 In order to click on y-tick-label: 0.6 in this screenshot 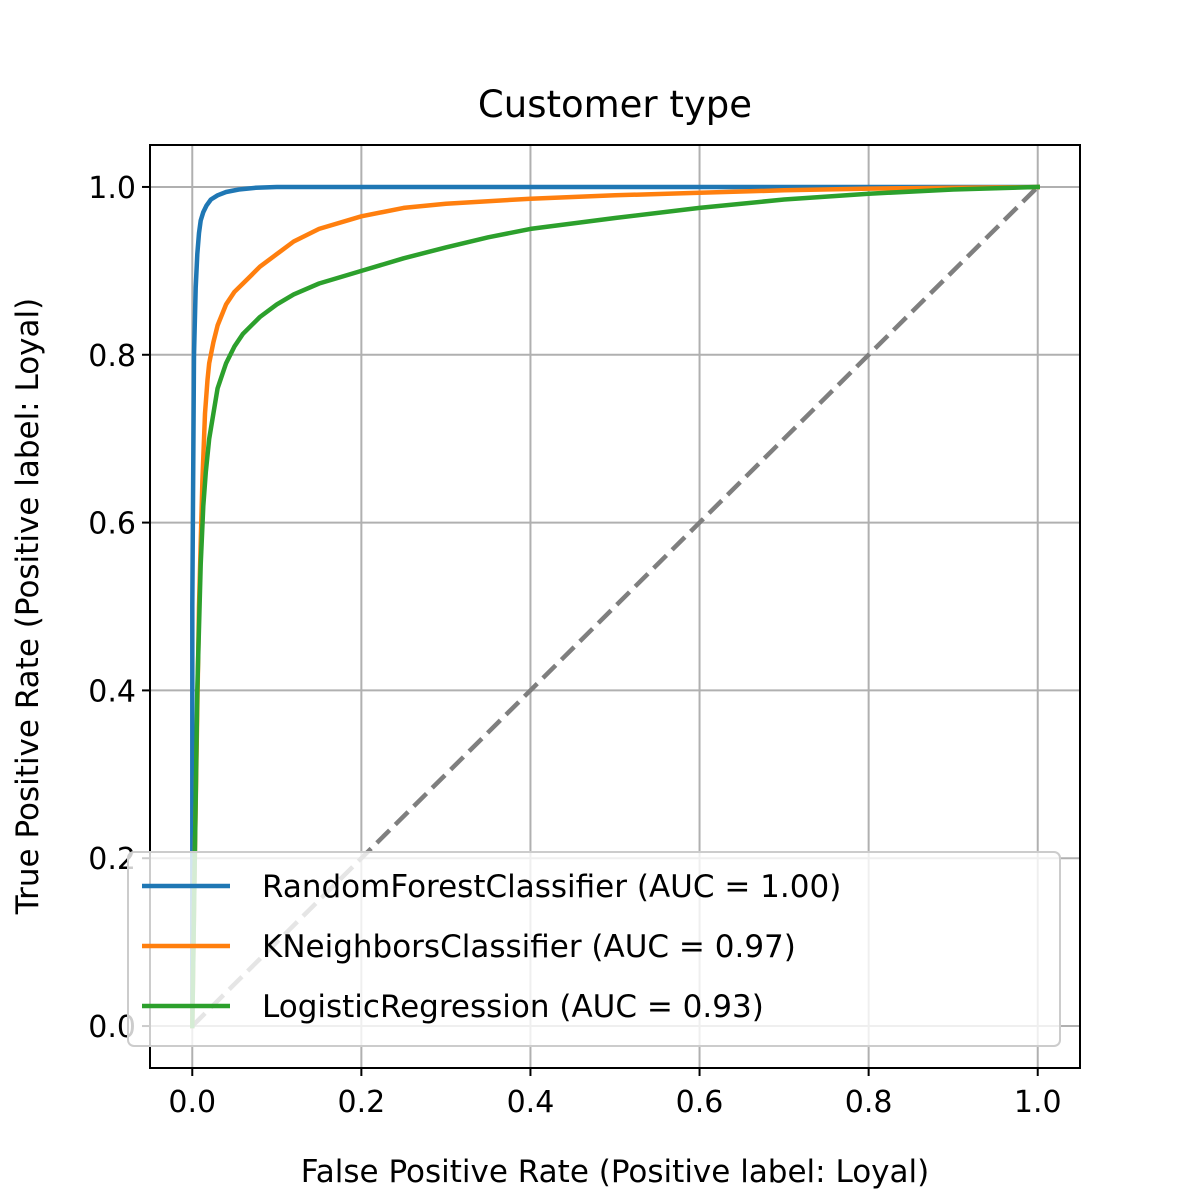, I will do `click(112, 524)`.